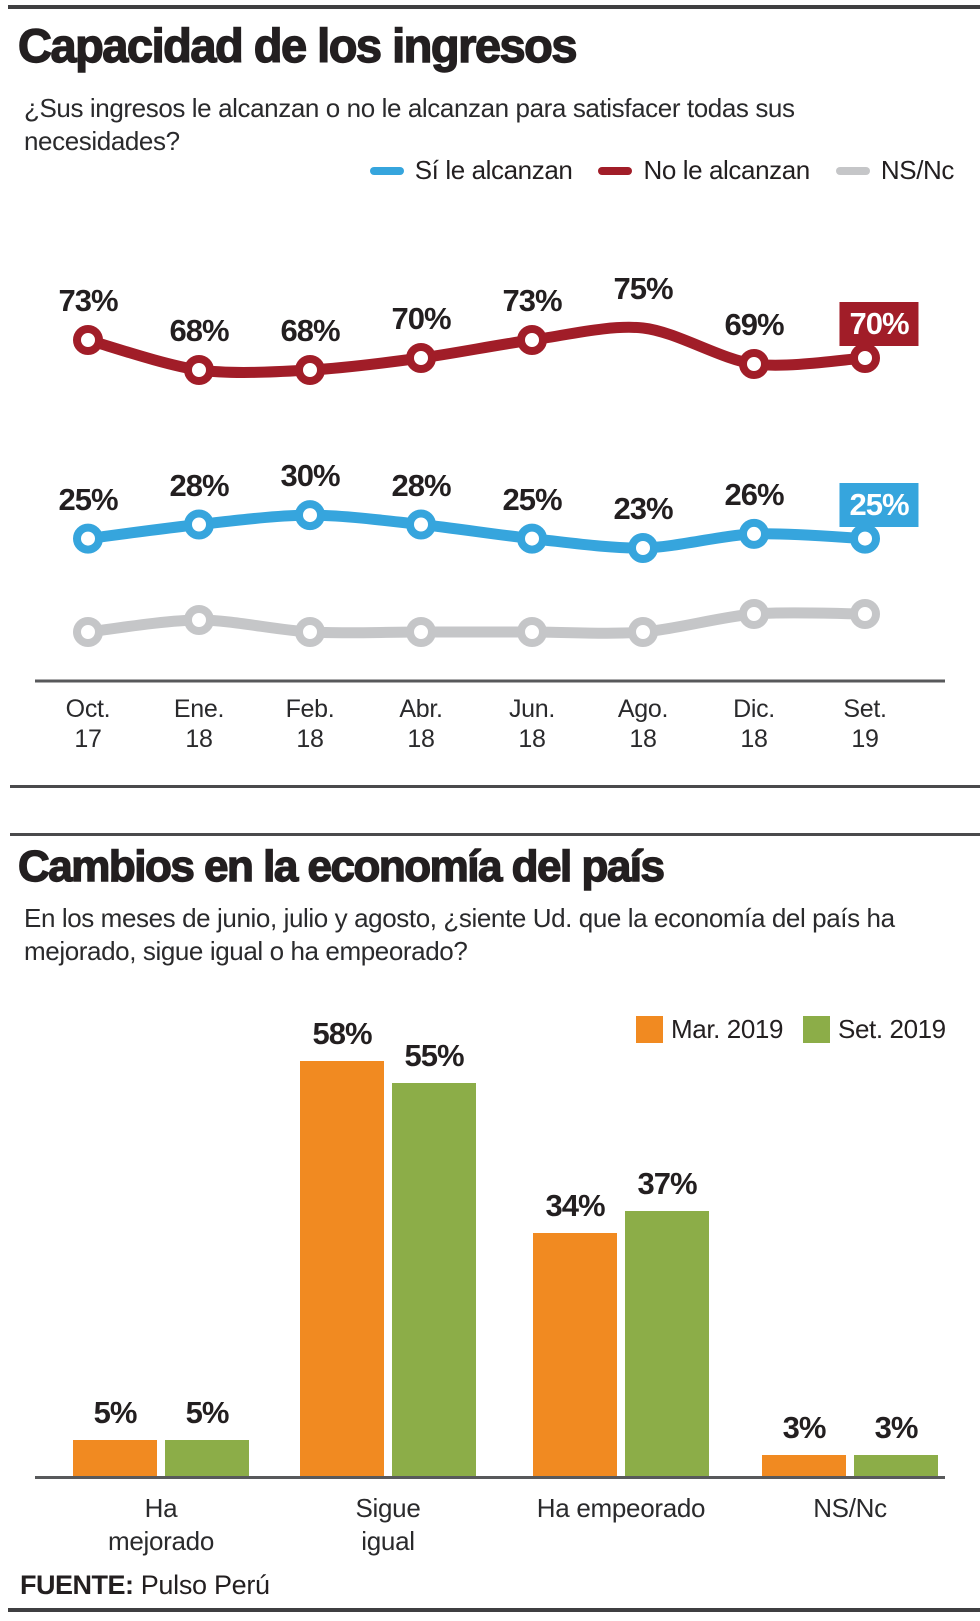 The height and width of the screenshot is (1621, 980). What do you see at coordinates (575, 1205) in the screenshot?
I see `bar-value-label: 34%` at bounding box center [575, 1205].